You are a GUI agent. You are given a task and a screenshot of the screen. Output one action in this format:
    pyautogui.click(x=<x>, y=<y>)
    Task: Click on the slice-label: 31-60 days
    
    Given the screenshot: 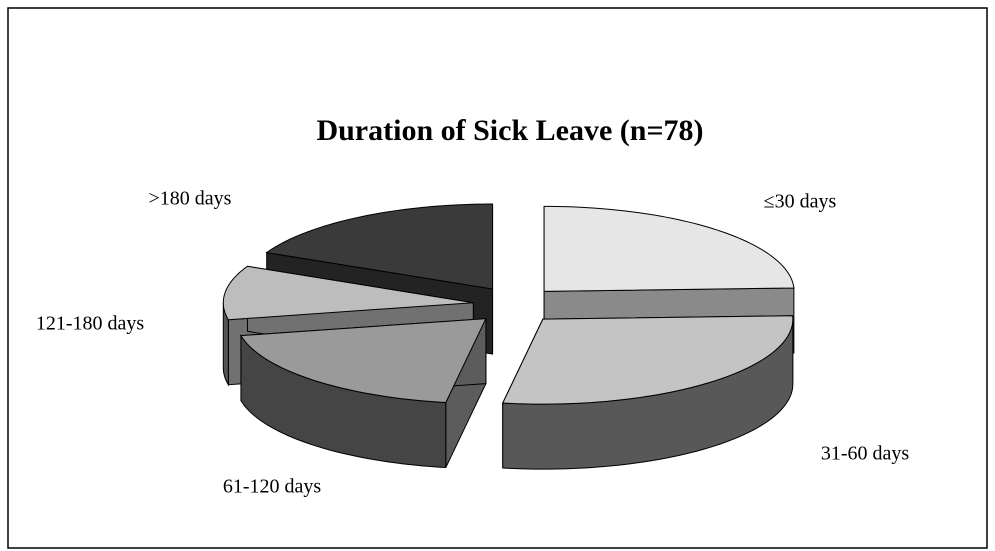 What is the action you would take?
    pyautogui.click(x=865, y=454)
    